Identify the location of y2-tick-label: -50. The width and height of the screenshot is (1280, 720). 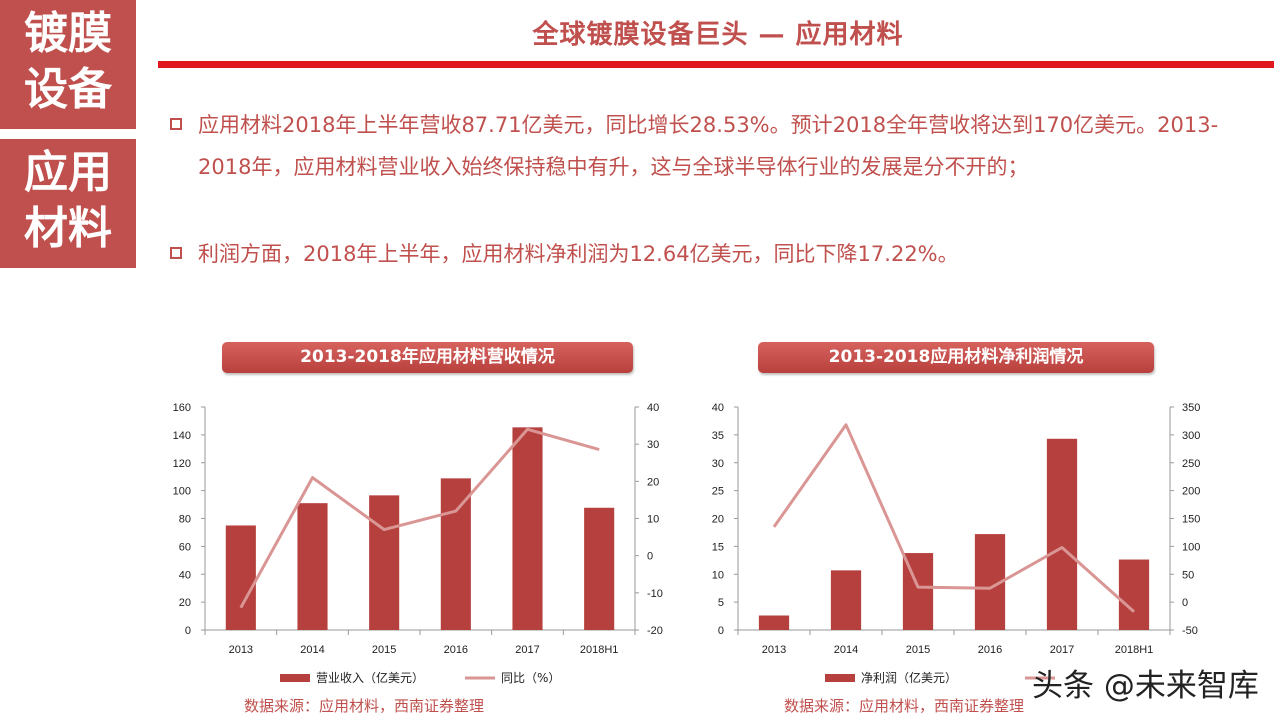
(1190, 631).